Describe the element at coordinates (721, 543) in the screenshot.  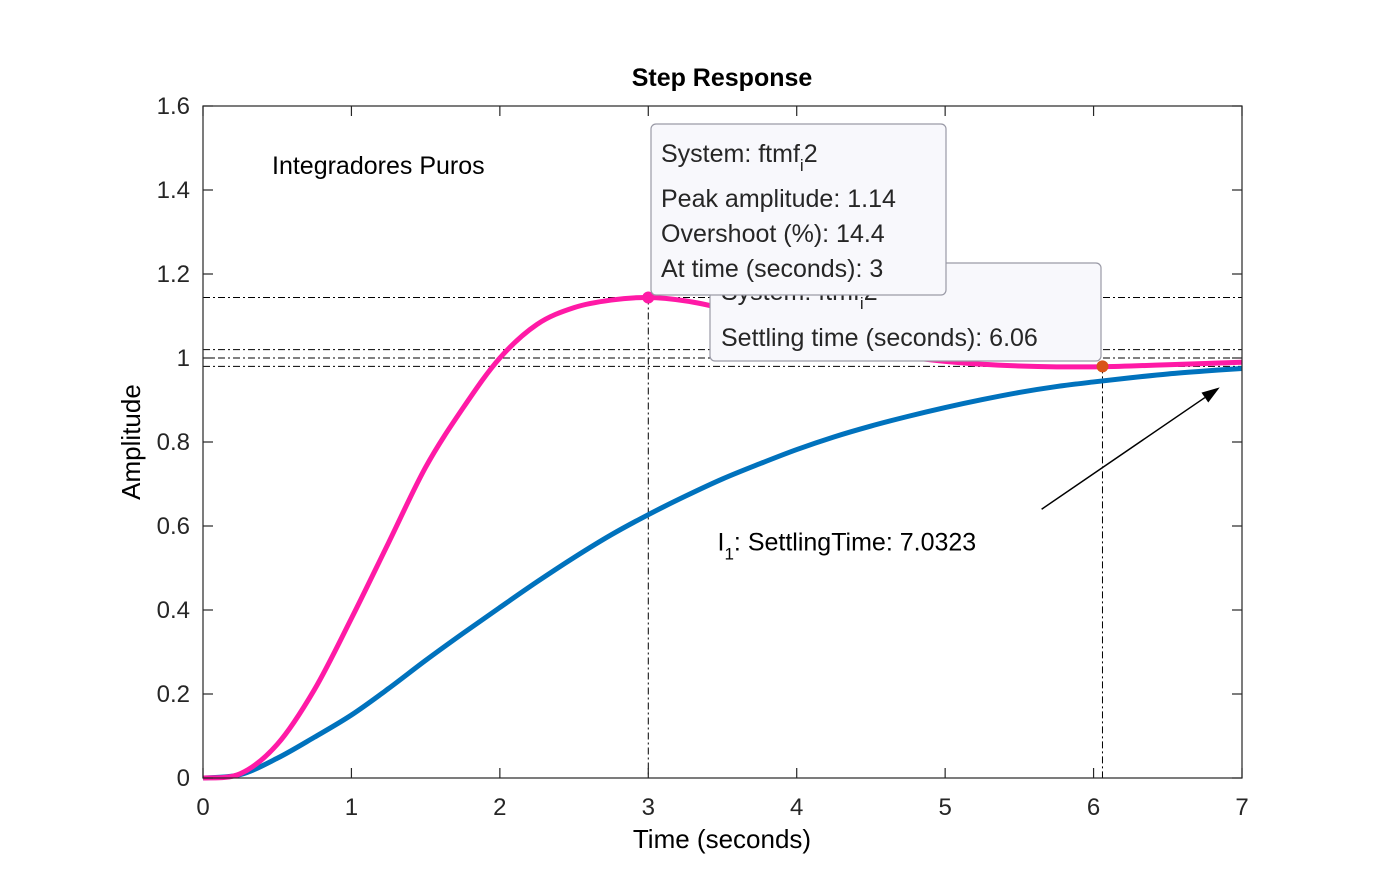
I see `arrow-label-main: I` at that location.